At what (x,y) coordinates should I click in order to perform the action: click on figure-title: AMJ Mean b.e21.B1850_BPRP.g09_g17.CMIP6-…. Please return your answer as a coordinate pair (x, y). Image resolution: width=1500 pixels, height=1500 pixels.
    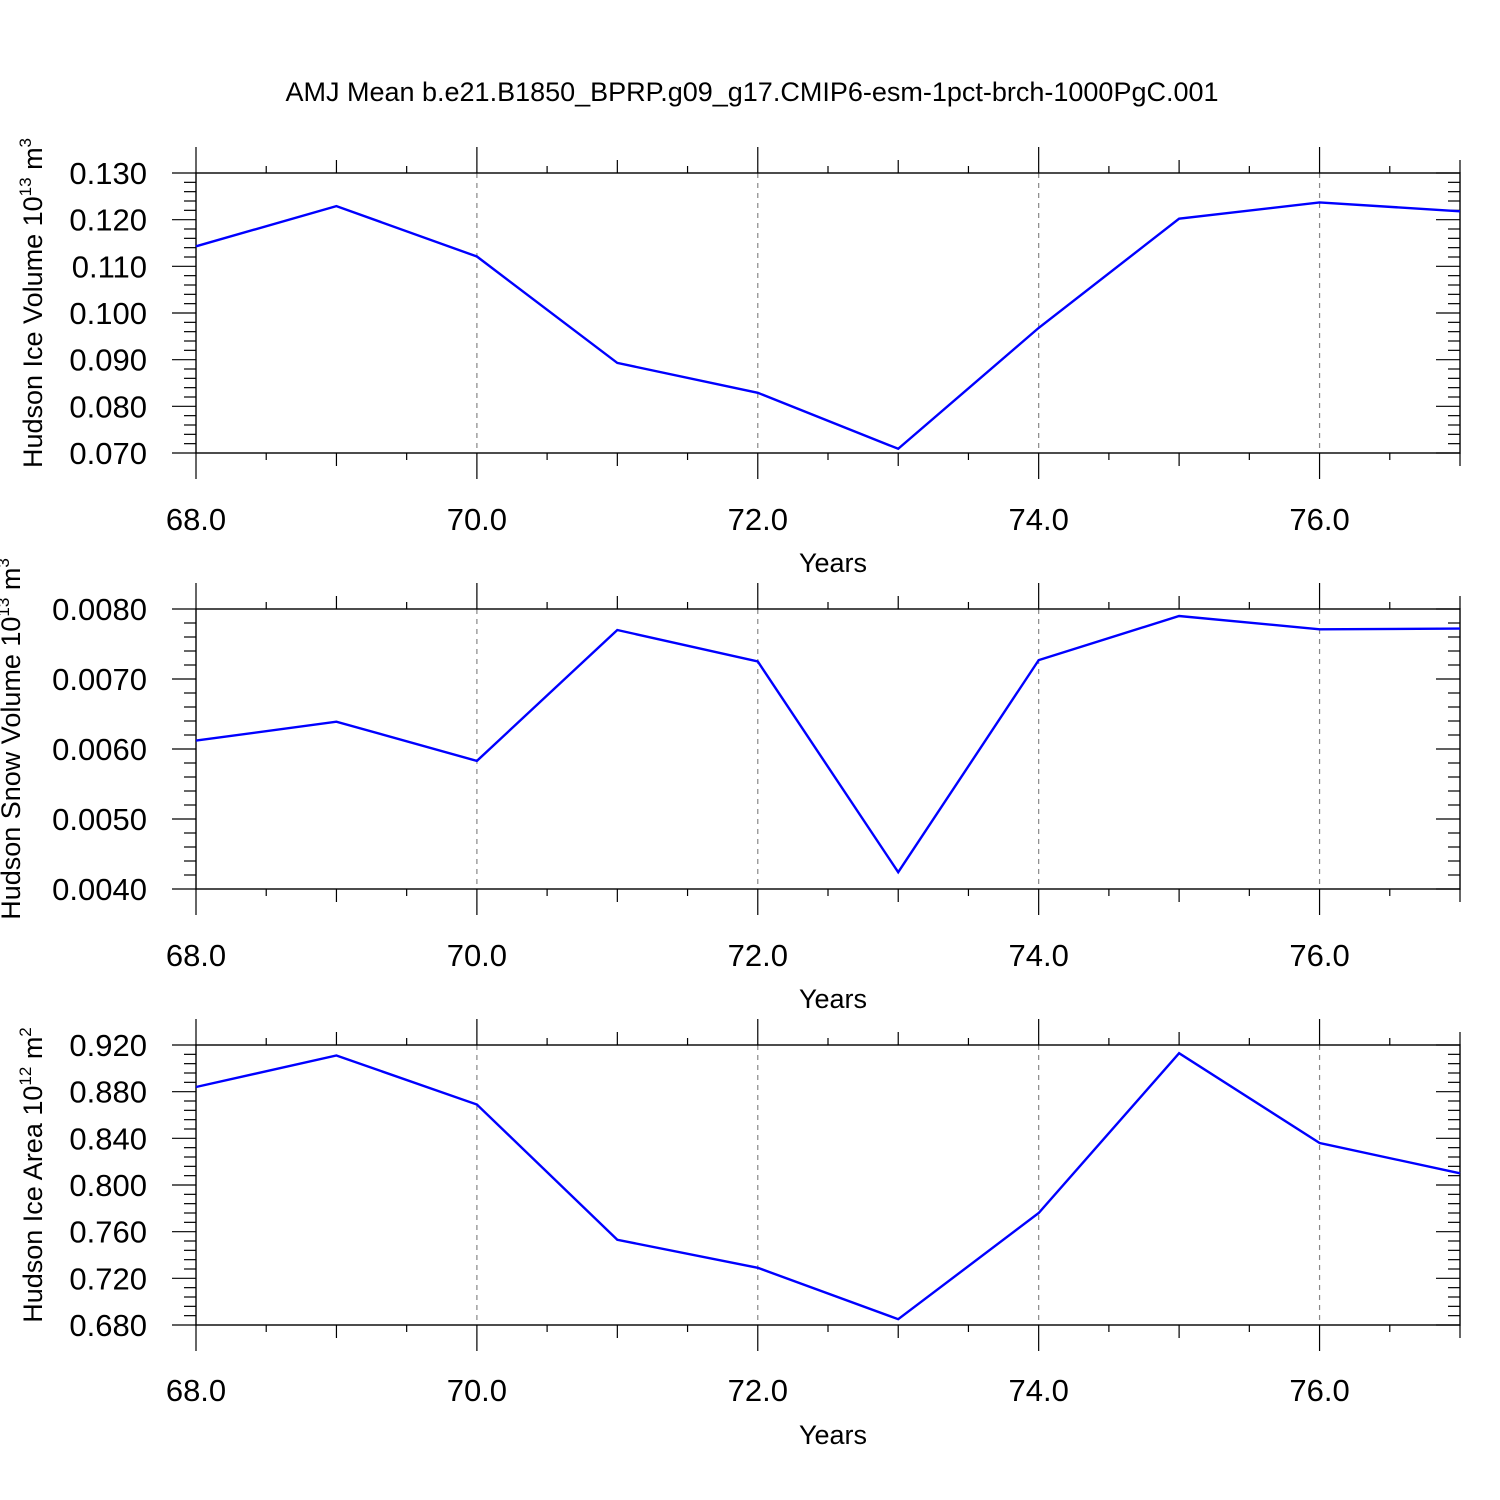
    Looking at the image, I should click on (751, 92).